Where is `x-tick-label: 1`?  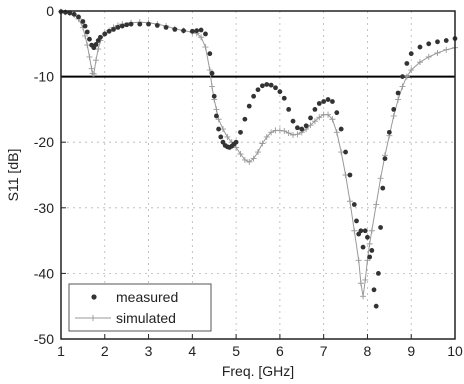 x-tick-label: 1 is located at coordinates (61, 351).